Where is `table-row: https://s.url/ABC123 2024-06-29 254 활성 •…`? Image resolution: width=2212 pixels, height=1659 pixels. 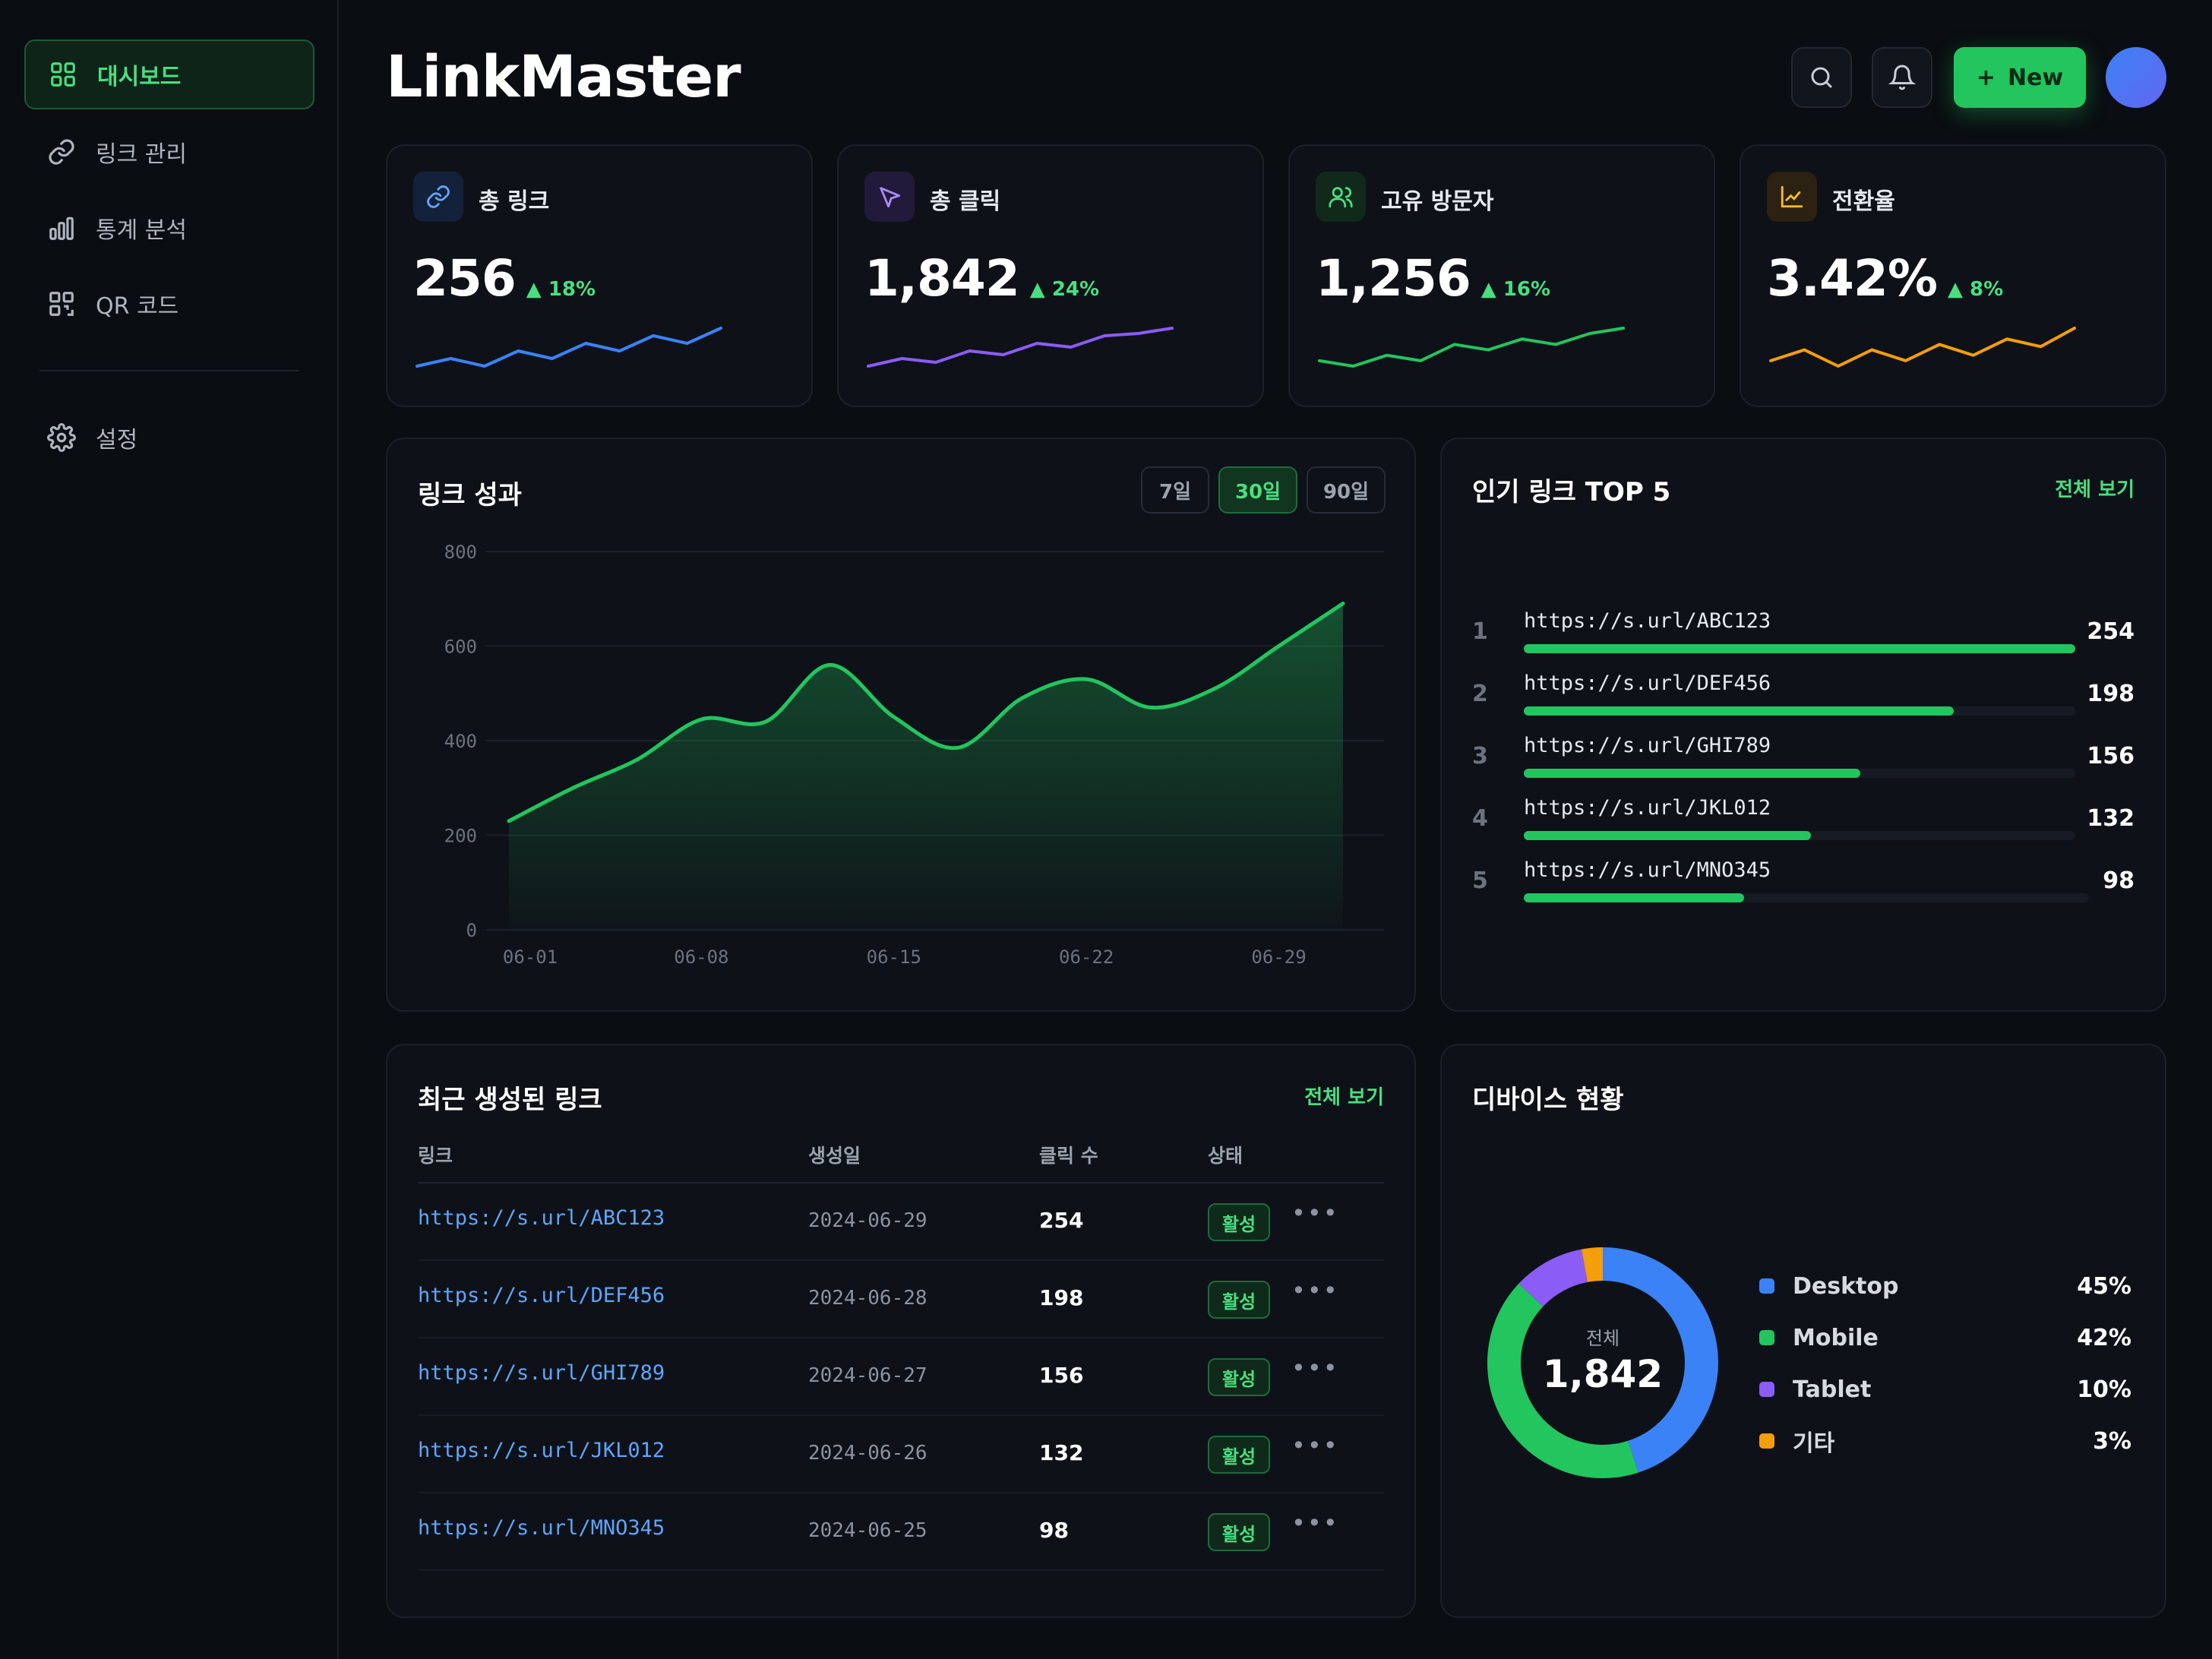
table-row: https://s.url/ABC123 2024-06-29 254 활성 •… is located at coordinates (901, 1222).